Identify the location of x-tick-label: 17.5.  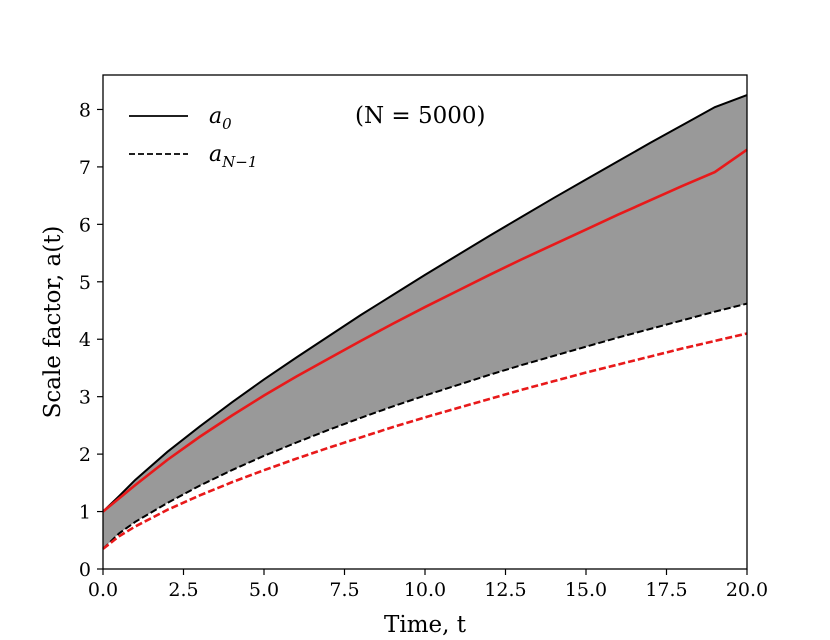
(666, 590).